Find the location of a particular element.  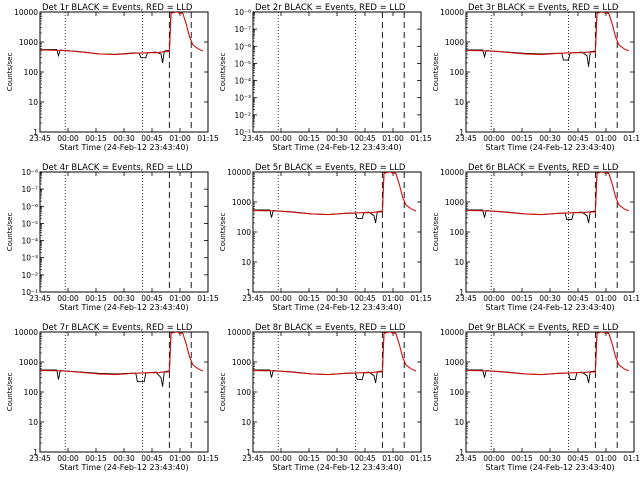

panel-title: Det 5r BLACK = Events, RED = LLD is located at coordinates (330, 168).